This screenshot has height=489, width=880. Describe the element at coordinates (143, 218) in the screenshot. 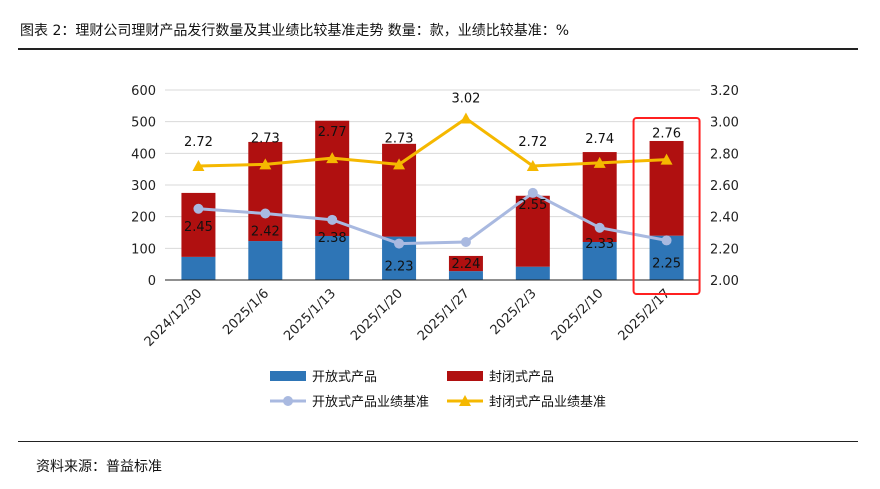

I see `y-tick-label: 200` at that location.